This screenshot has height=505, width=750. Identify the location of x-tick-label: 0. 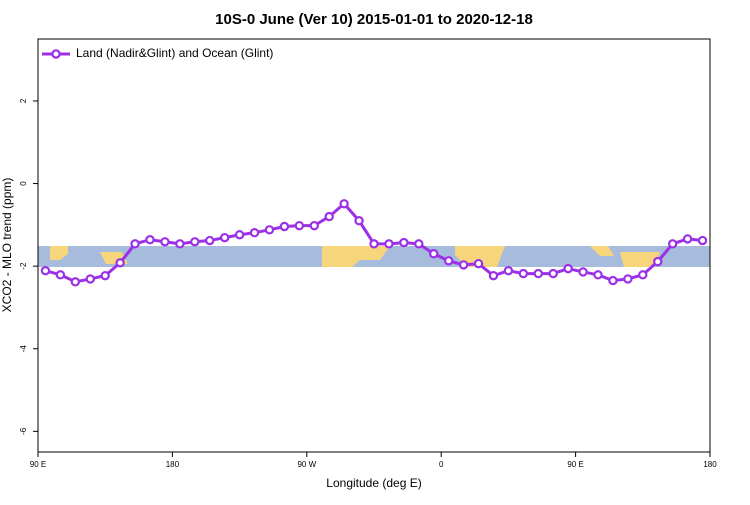
(441, 464).